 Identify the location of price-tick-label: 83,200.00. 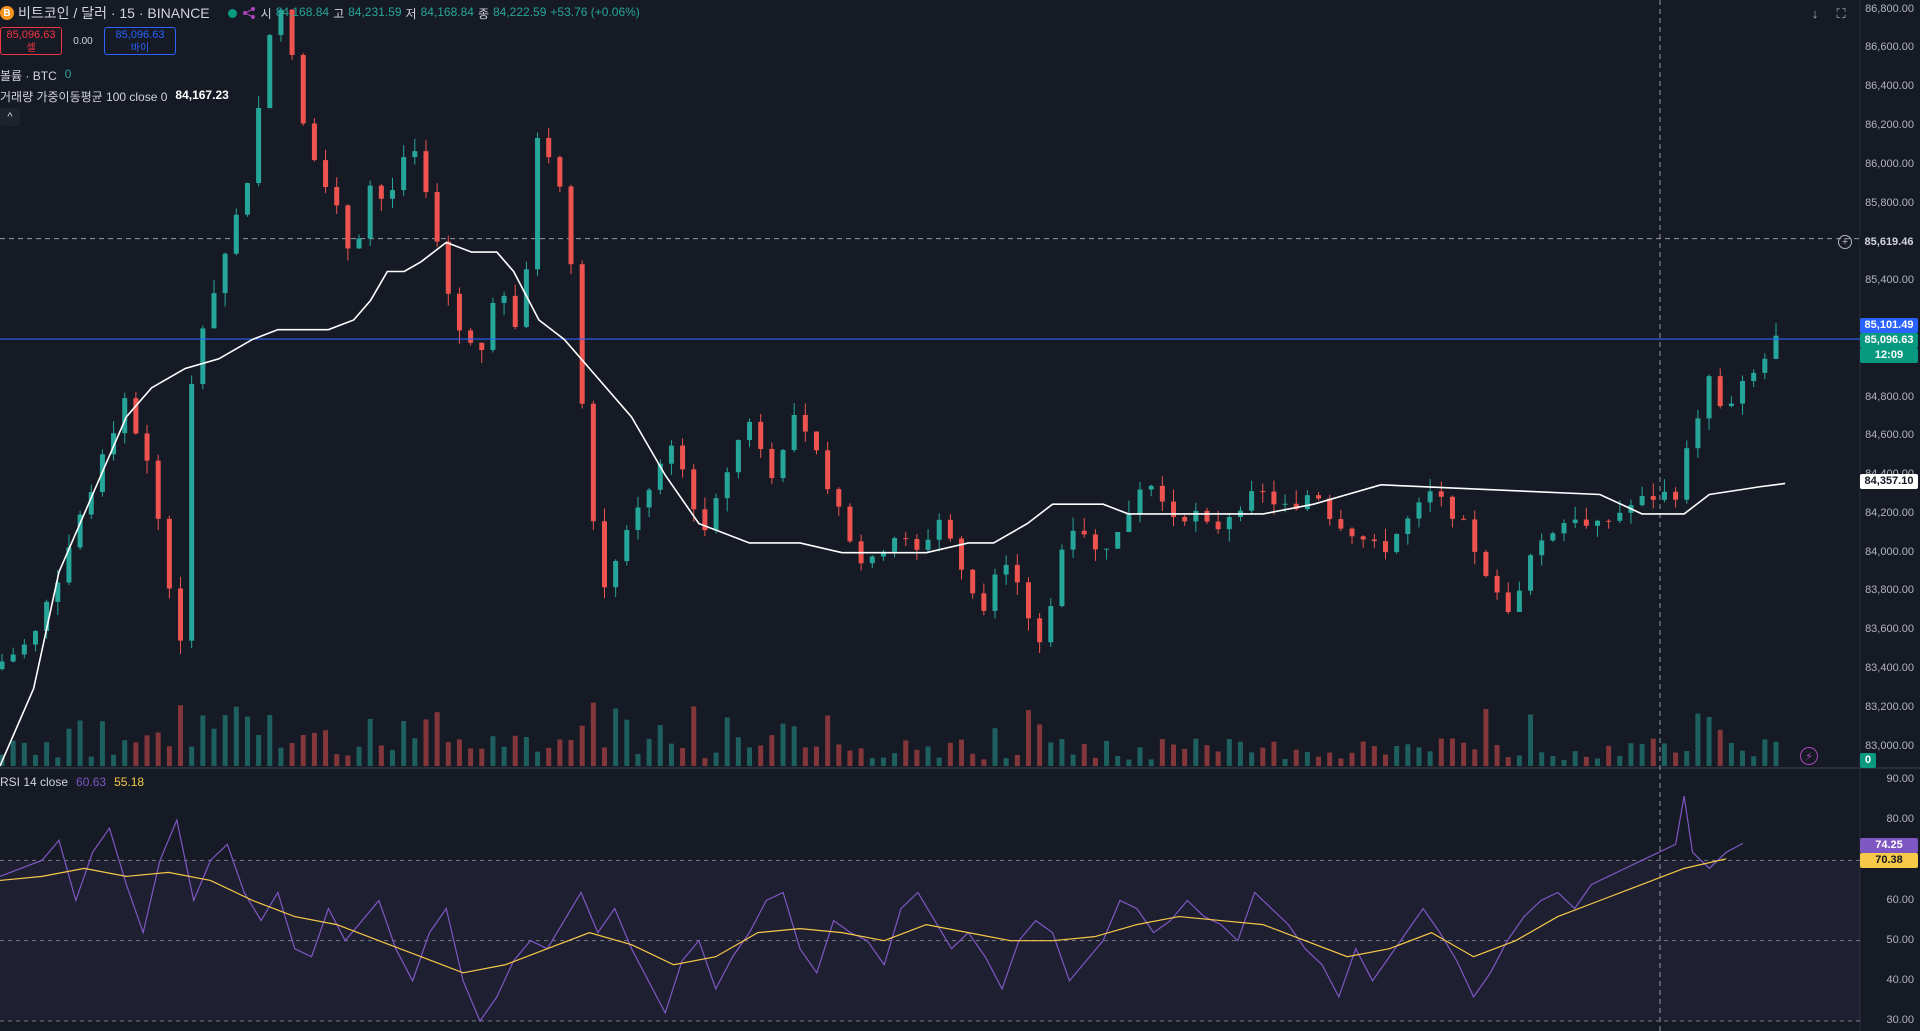
(1889, 706).